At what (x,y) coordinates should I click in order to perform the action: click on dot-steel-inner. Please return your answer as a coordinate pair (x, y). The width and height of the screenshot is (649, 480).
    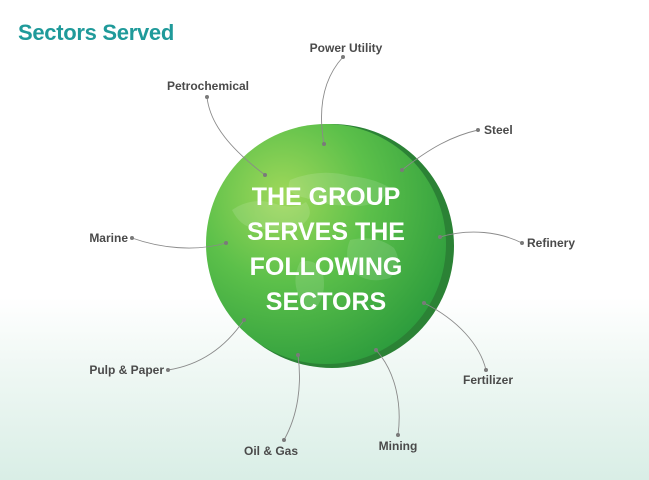
    Looking at the image, I should click on (402, 170).